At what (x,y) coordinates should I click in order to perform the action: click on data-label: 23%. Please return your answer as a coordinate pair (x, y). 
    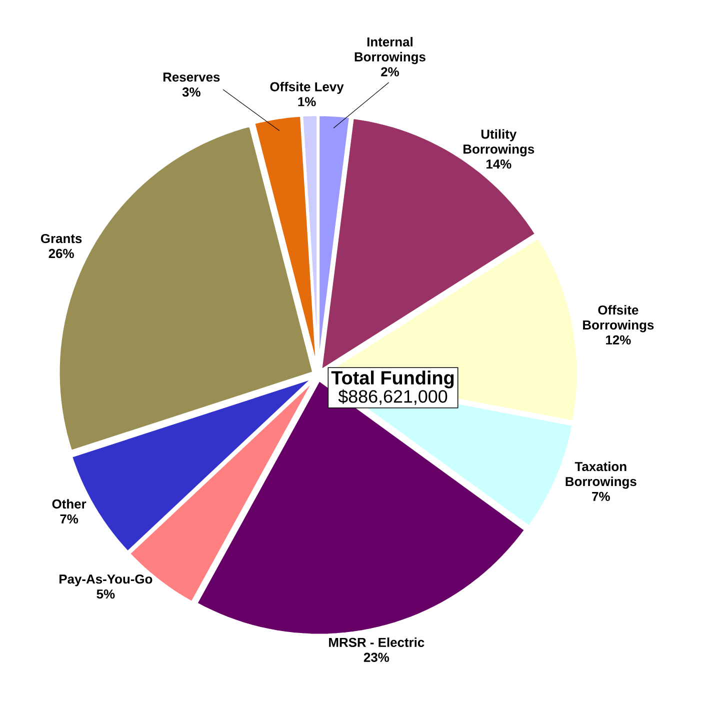
    Looking at the image, I should click on (377, 657).